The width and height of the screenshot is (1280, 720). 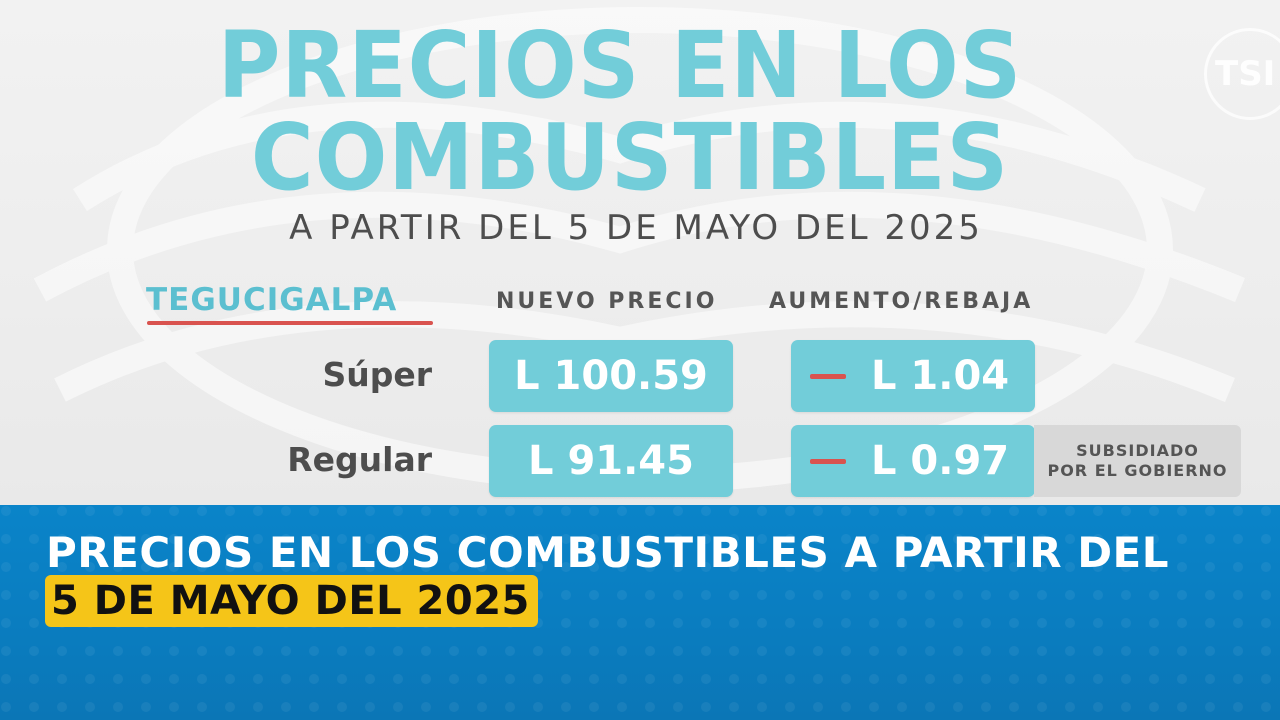 I want to click on fuel-label-super: Súper, so click(x=377, y=374).